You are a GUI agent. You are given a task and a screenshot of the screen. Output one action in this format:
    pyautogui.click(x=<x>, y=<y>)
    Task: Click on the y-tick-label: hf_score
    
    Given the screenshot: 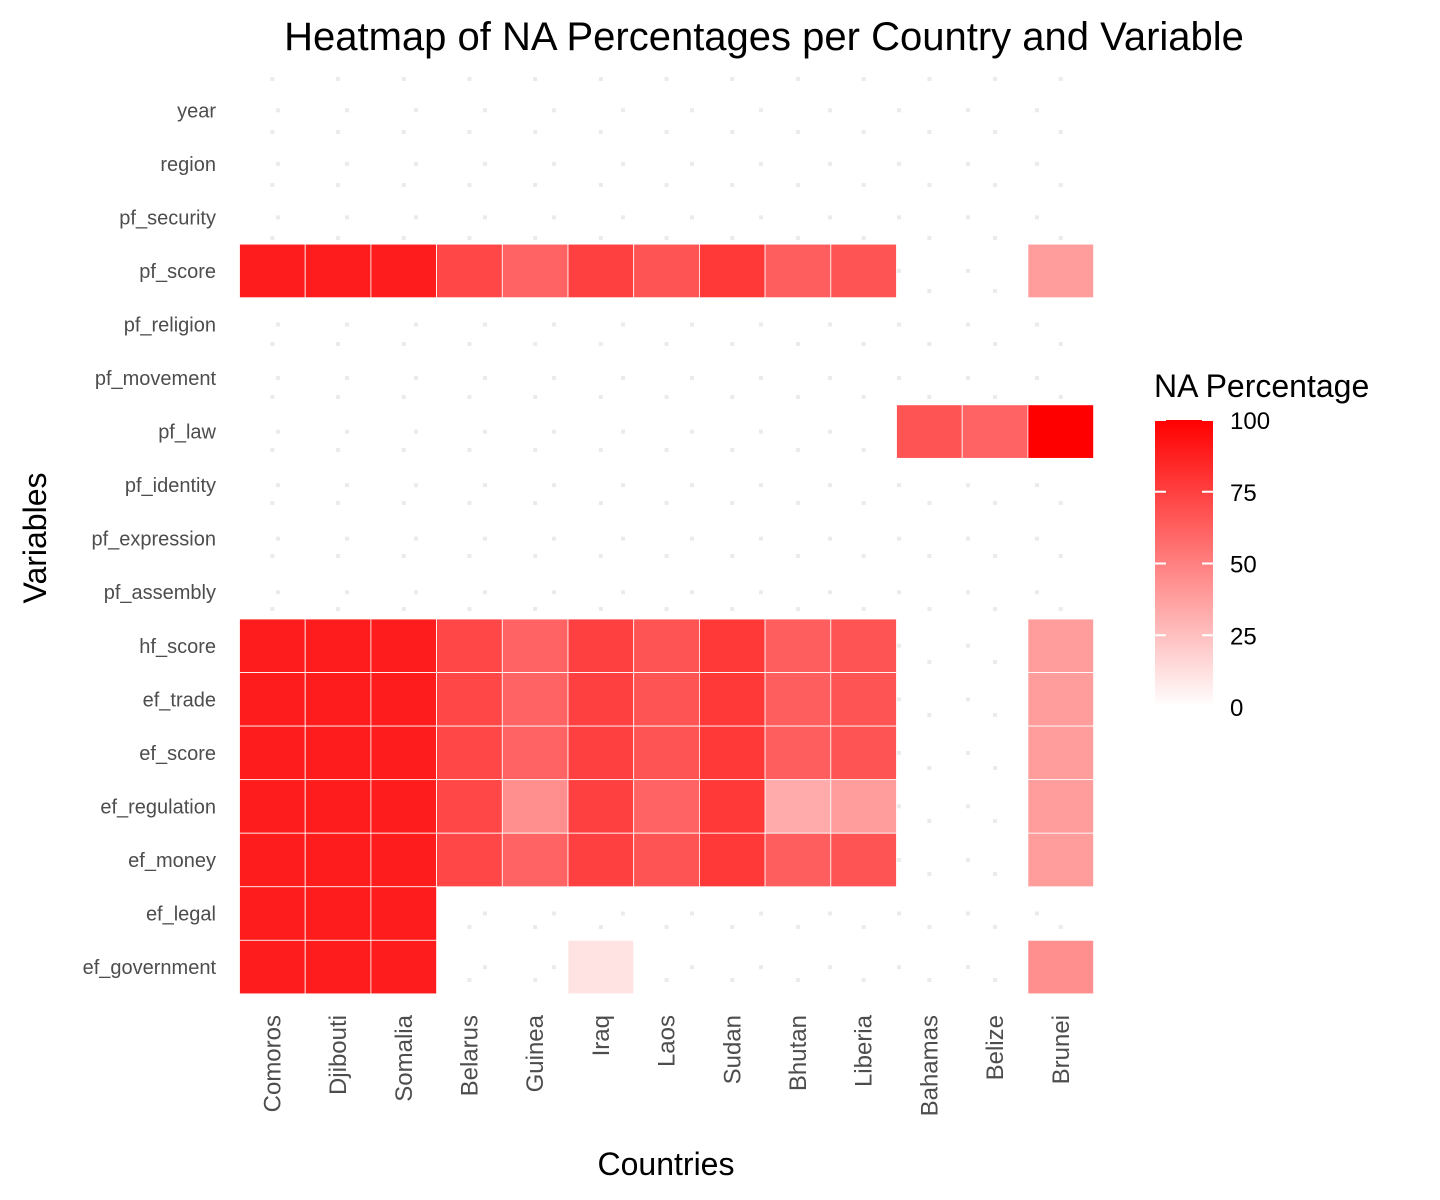 What is the action you would take?
    pyautogui.click(x=177, y=647)
    